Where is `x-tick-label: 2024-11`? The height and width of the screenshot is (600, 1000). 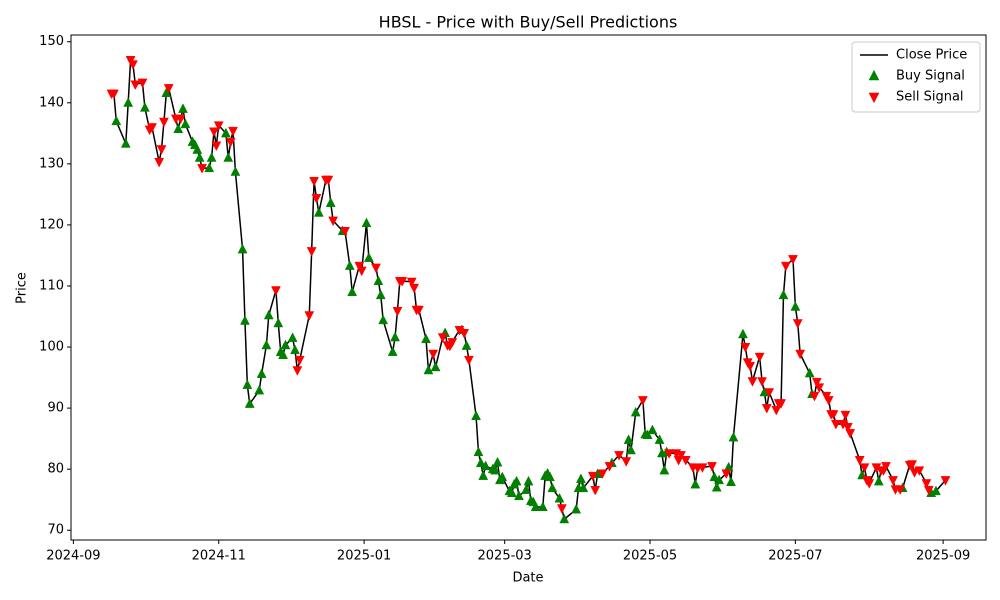
x-tick-label: 2024-11 is located at coordinates (219, 556).